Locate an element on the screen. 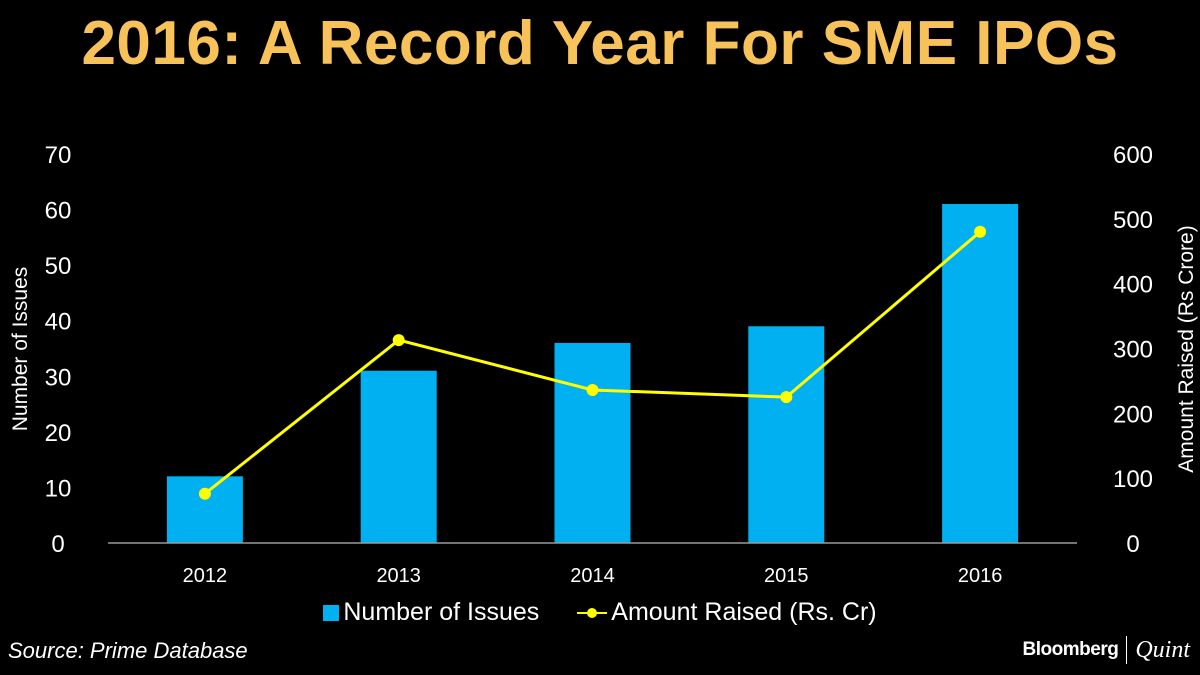  y-tick-label: 50 is located at coordinates (58, 266).